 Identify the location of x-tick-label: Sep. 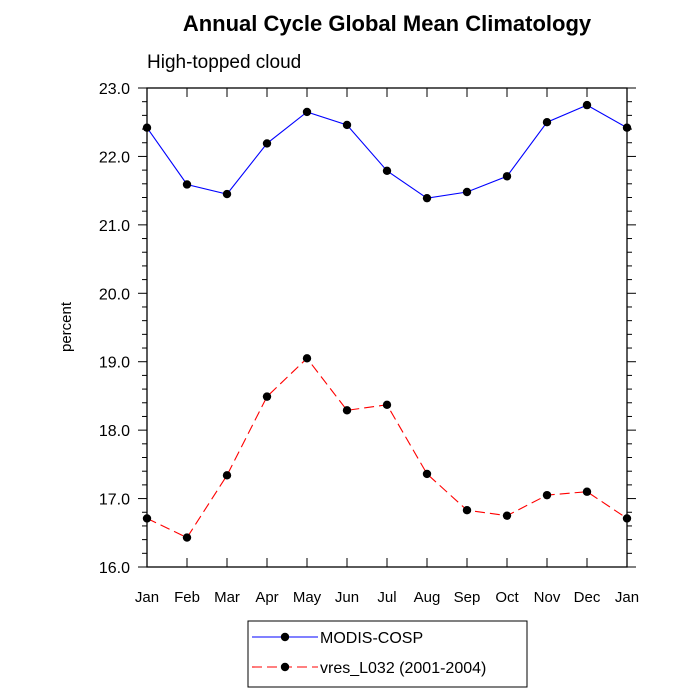
(467, 597).